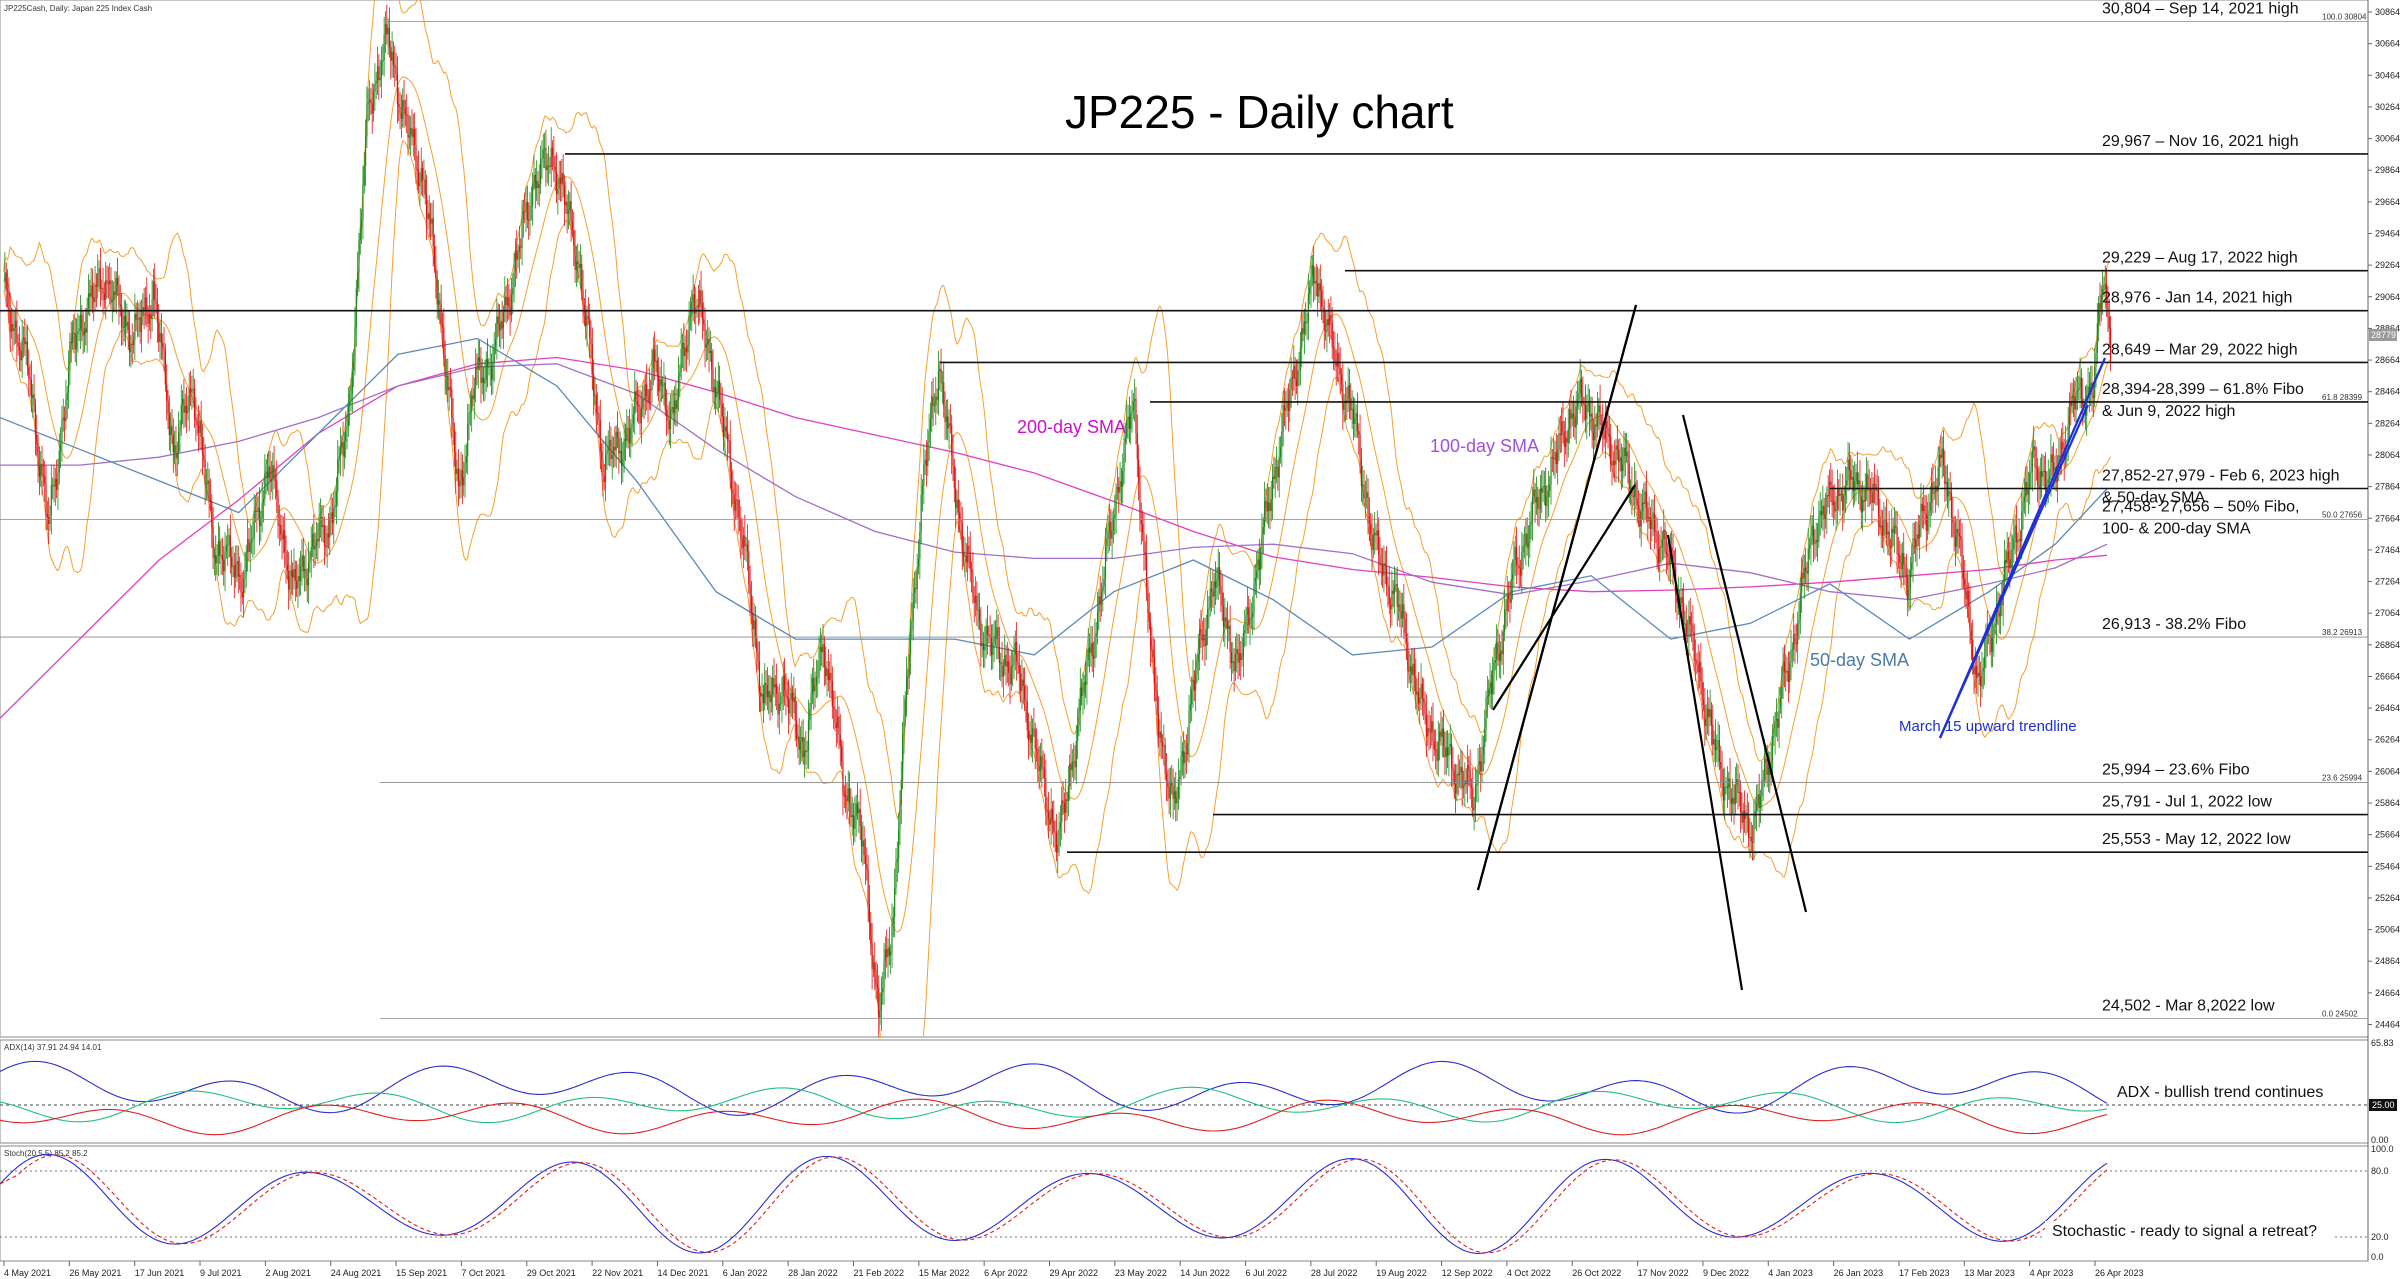  Describe the element at coordinates (2380, 1237) in the screenshot. I see `stoch-tick-20: 20.0` at that location.